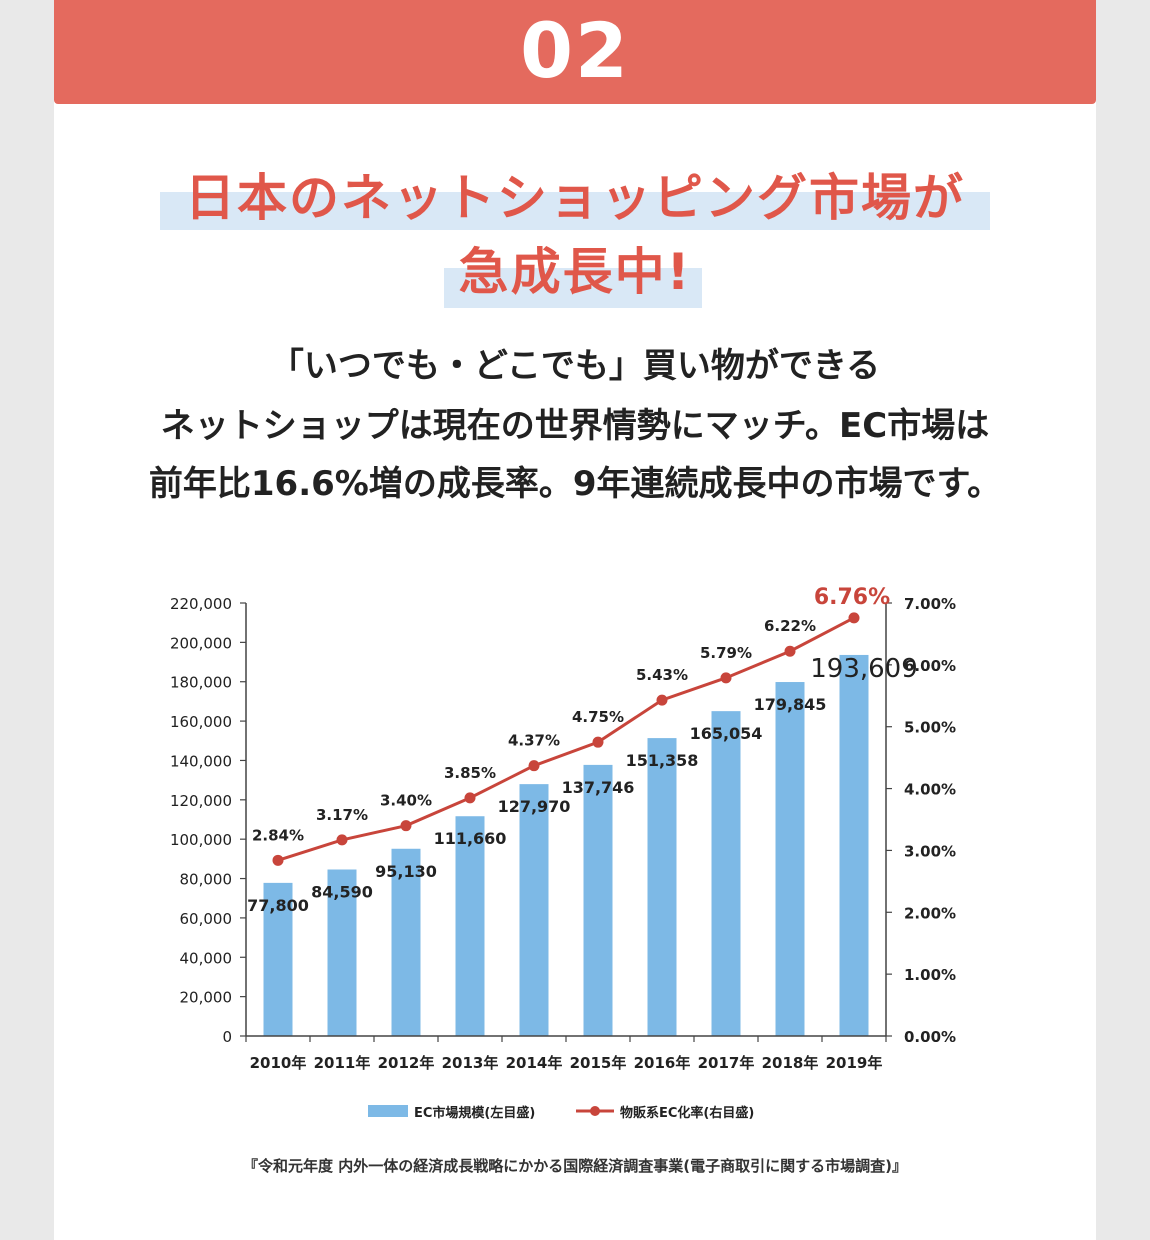  Describe the element at coordinates (726, 733) in the screenshot. I see `bar-value-label: 165,054` at that location.